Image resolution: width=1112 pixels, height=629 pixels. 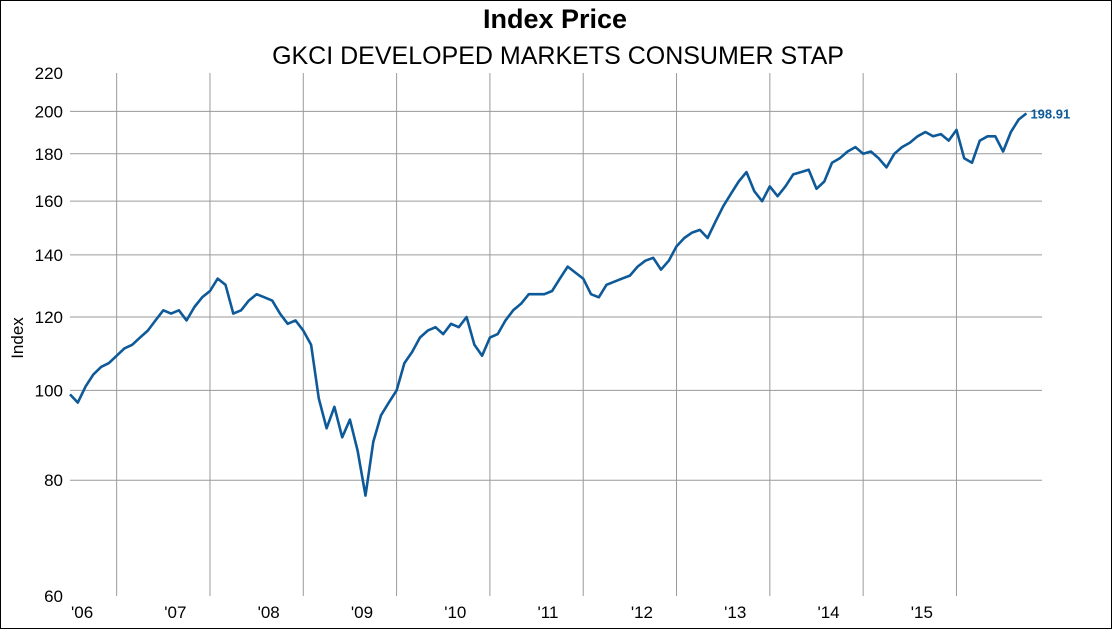 I want to click on y-axis-tick-labels: 60 80 100 120 140 160 180 200 220, so click(x=49, y=335).